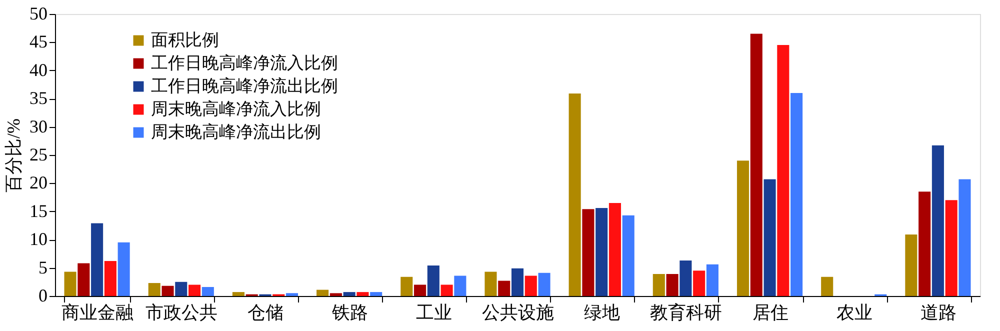 The image size is (1000, 331). I want to click on x-tick-label: 铁路, so click(349, 312).